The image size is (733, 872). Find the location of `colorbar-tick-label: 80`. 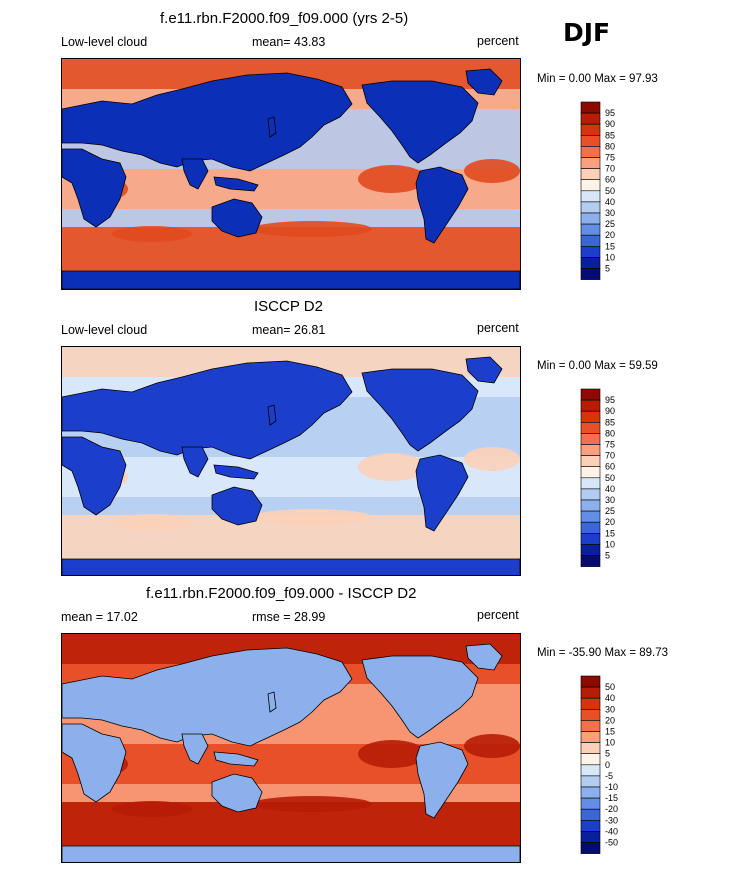

colorbar-tick-label: 80 is located at coordinates (610, 146).